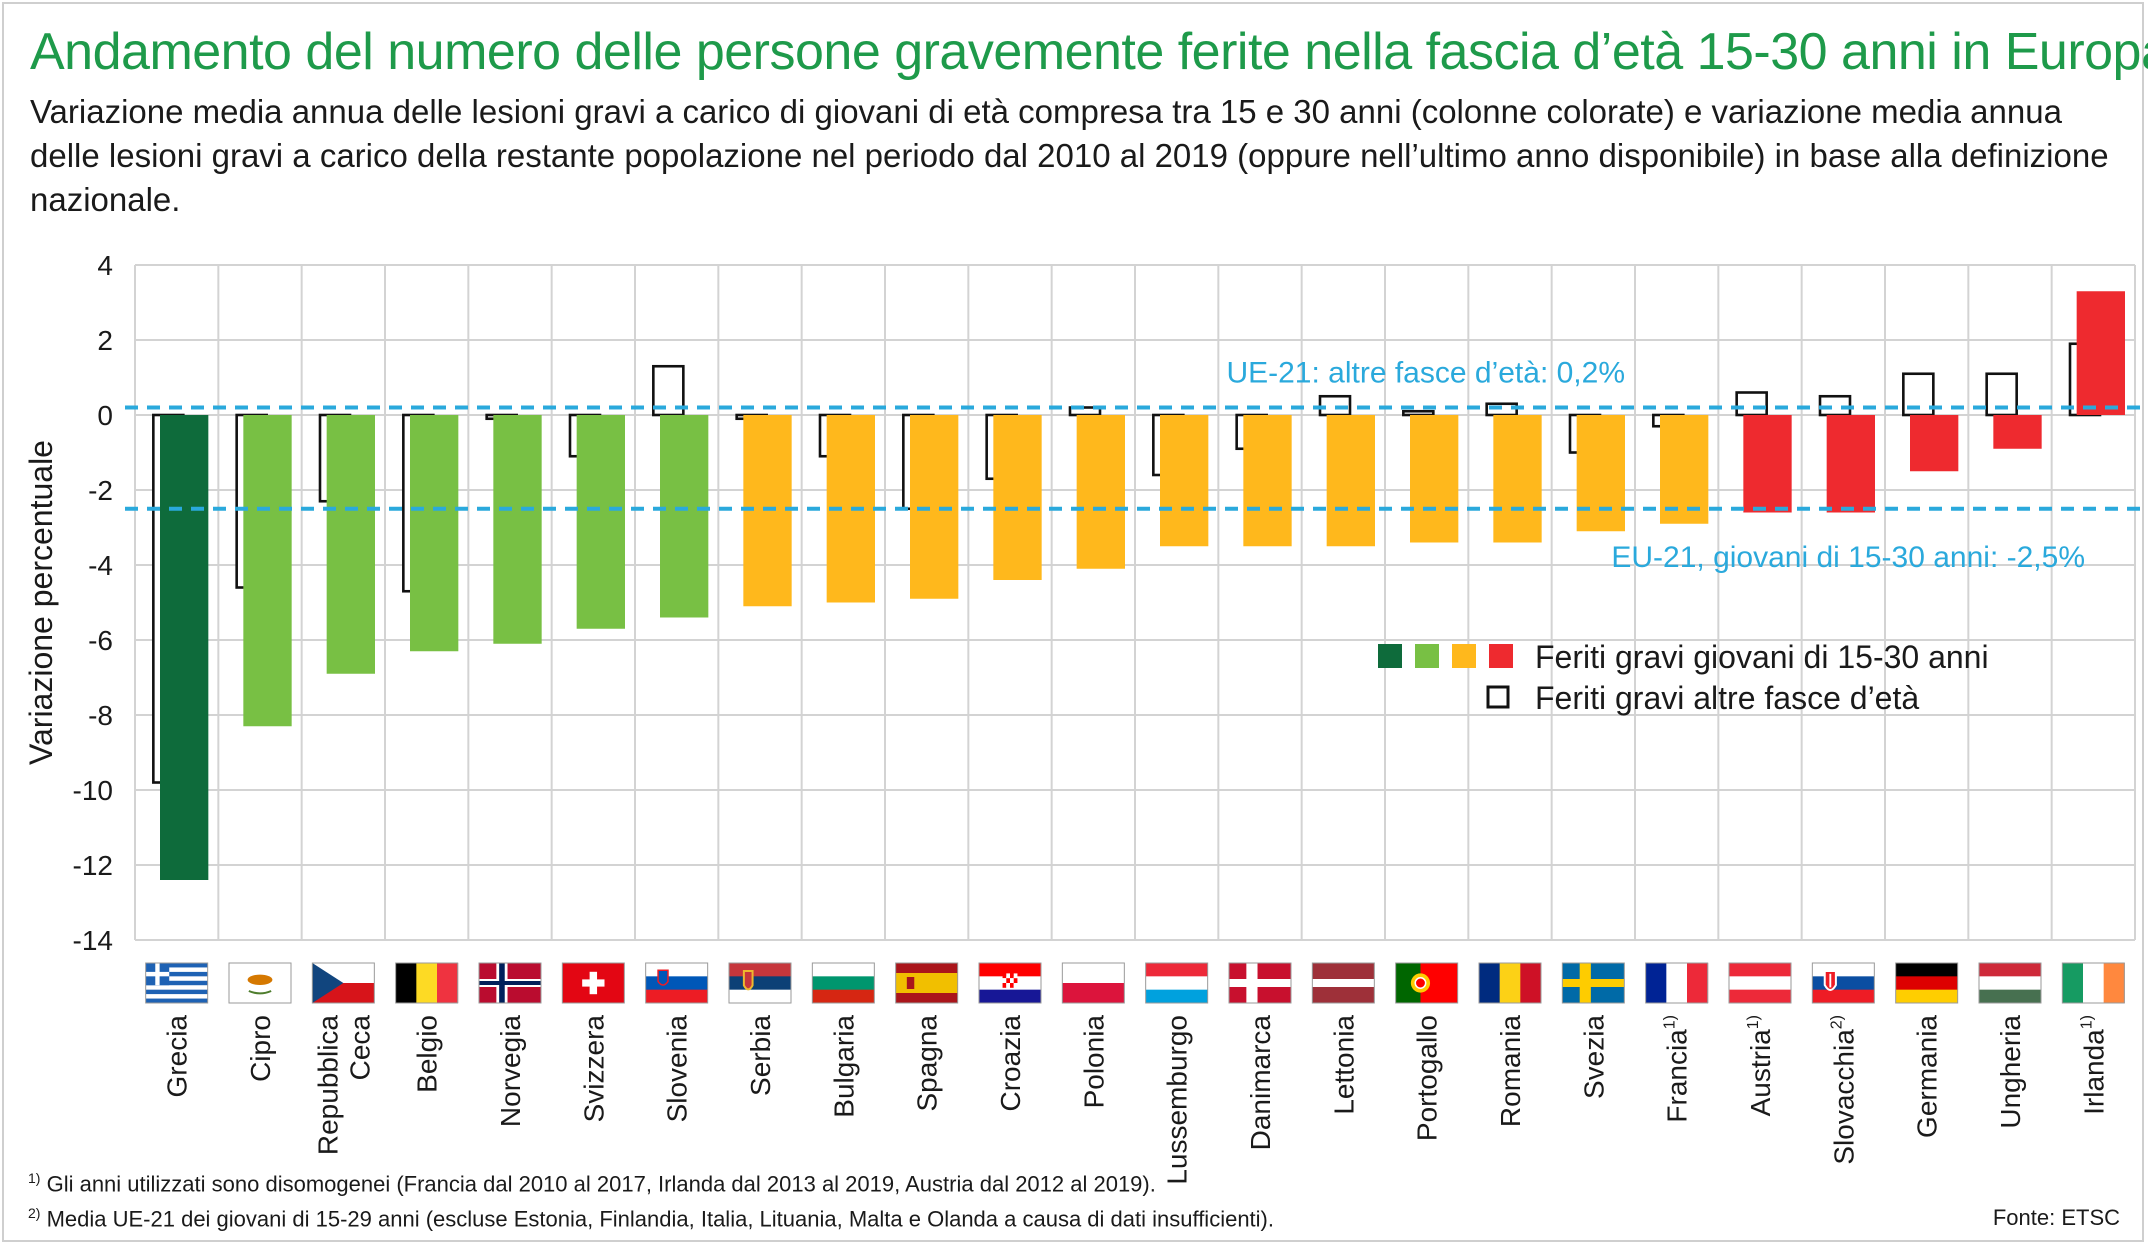 The width and height of the screenshot is (2148, 1245). I want to click on x-label-hu: Ungheria, so click(2010, 1072).